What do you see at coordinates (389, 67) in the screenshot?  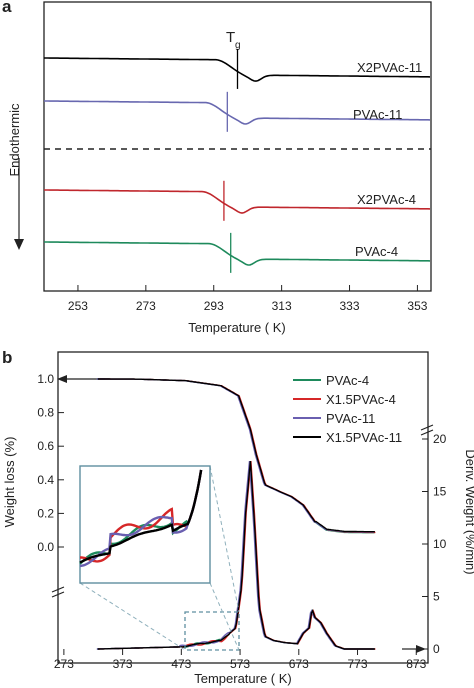 I see `series-label: X2PVAc-11` at bounding box center [389, 67].